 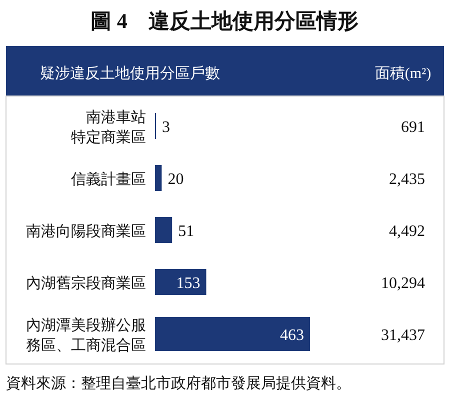 What do you see at coordinates (86, 231) in the screenshot?
I see `y-tick-label: 南港向陽段商業區` at bounding box center [86, 231].